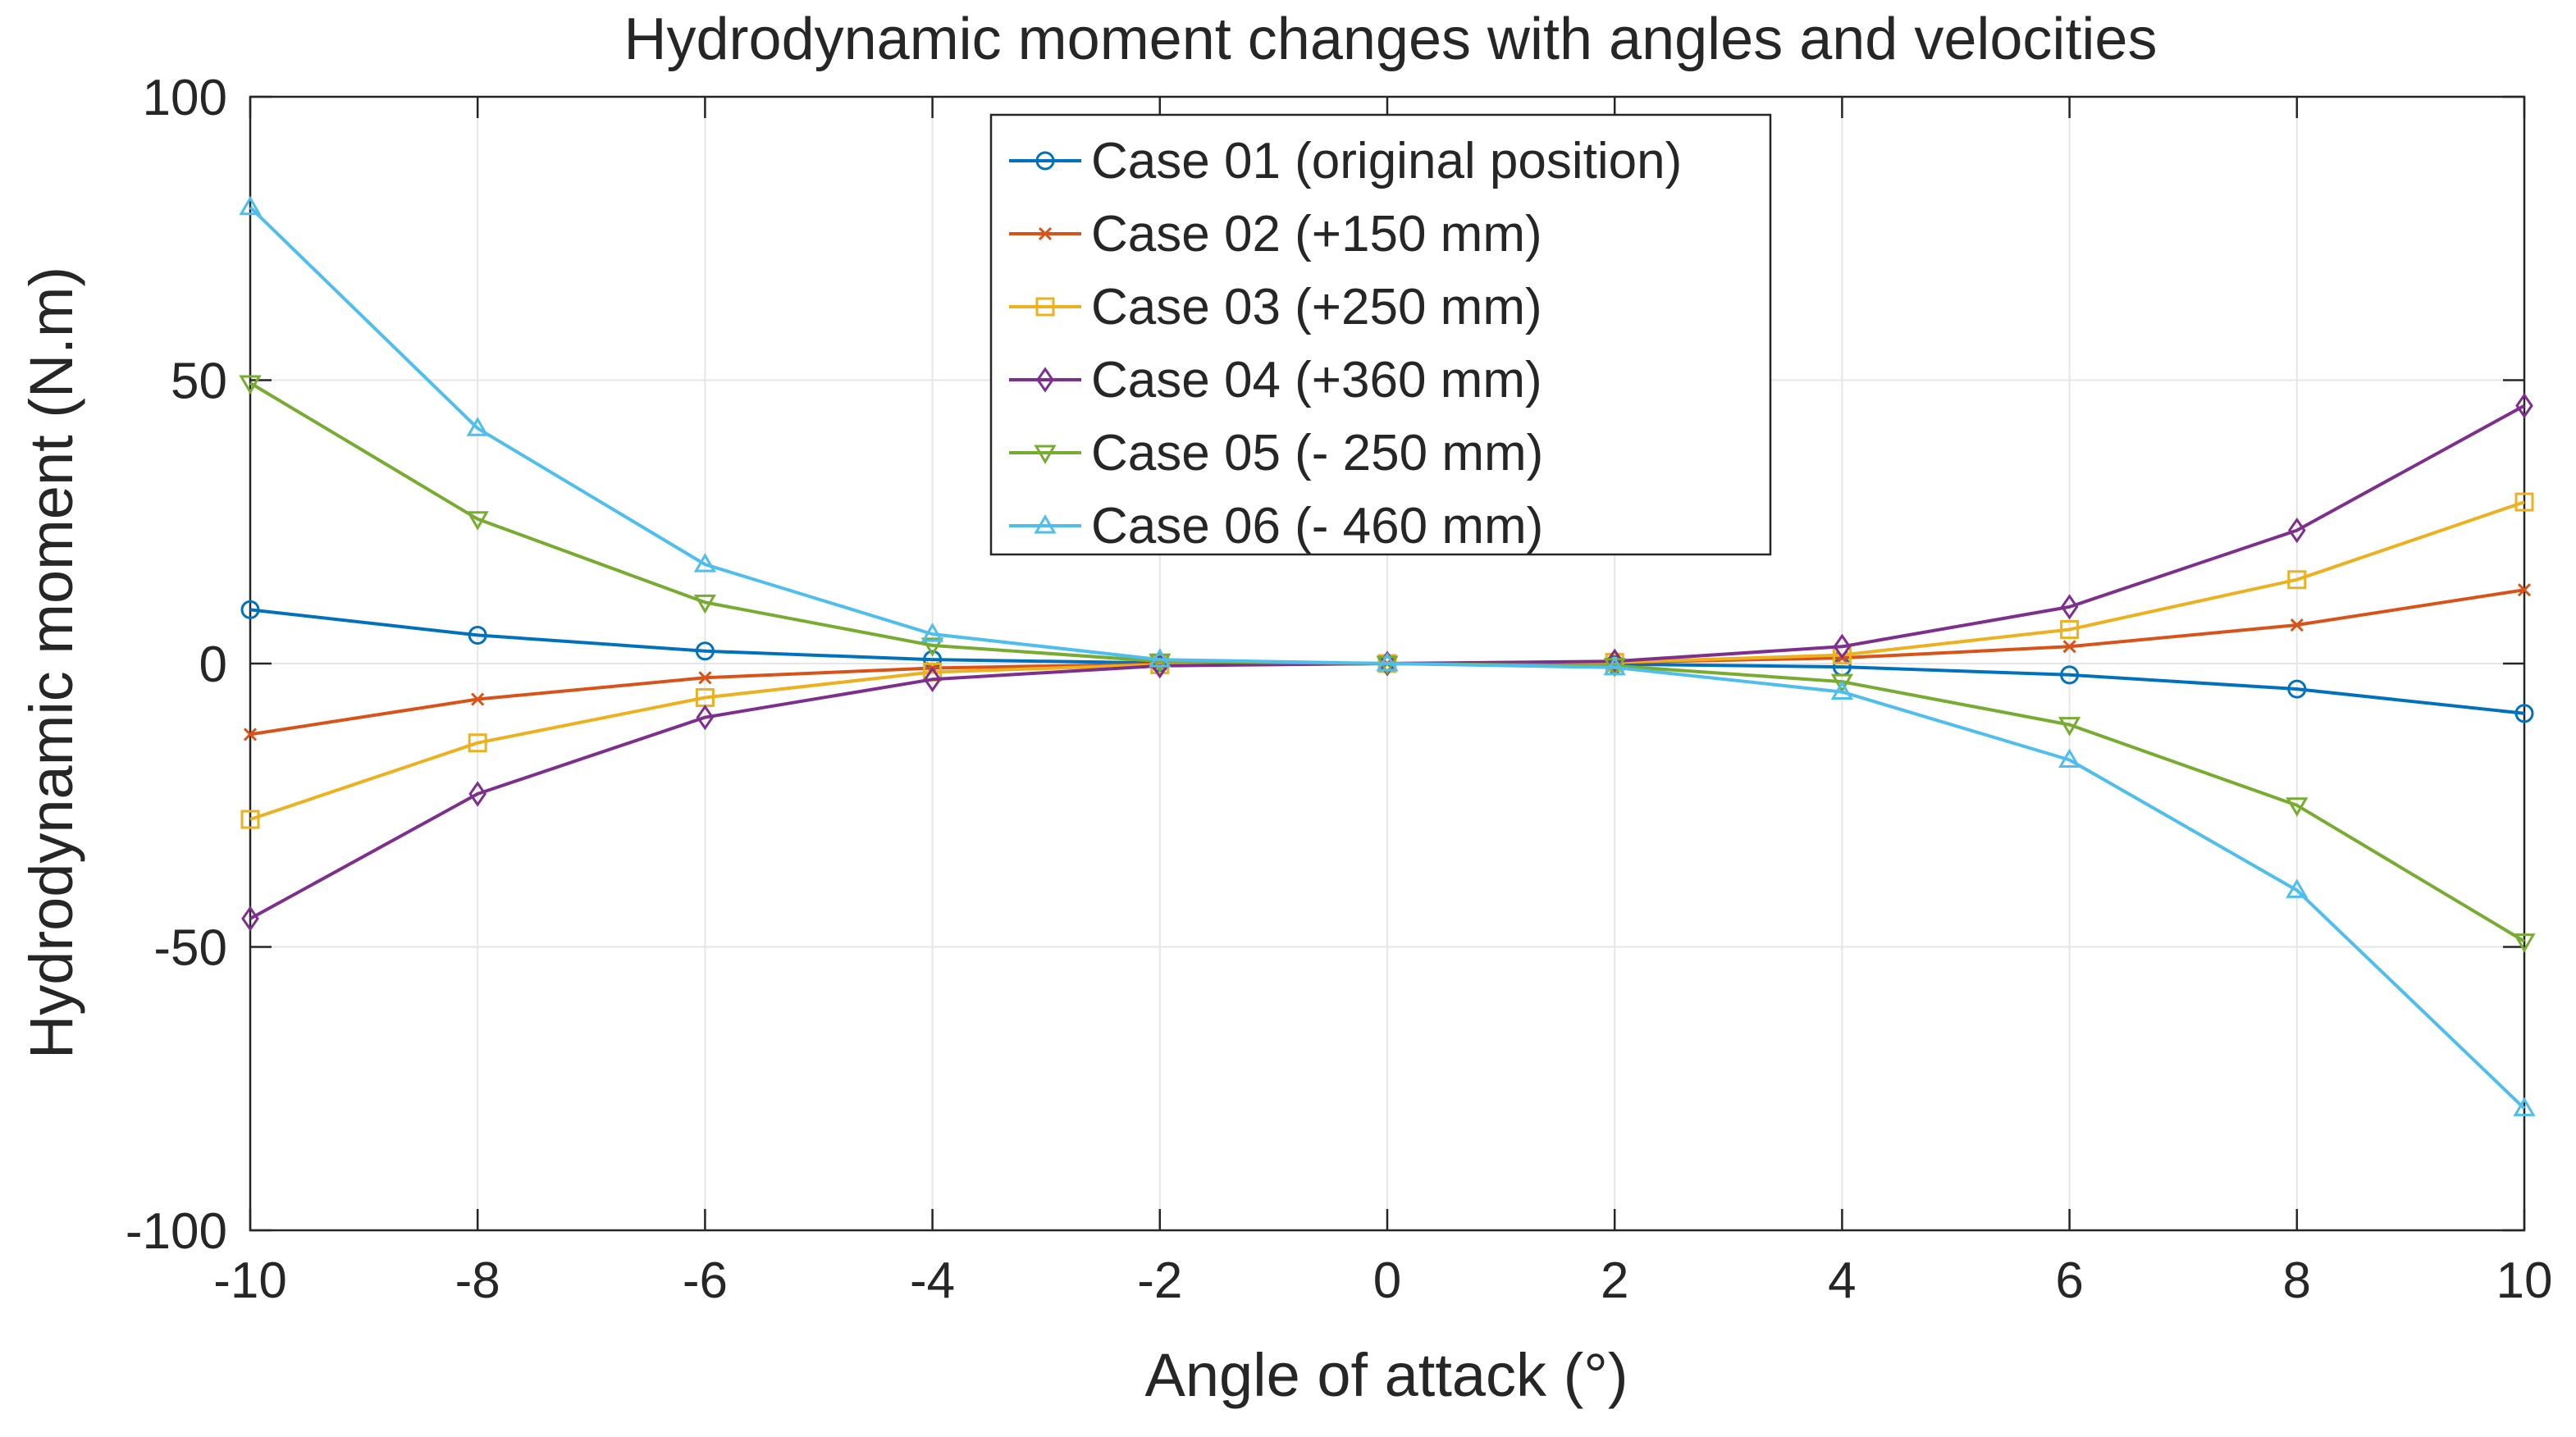  I want to click on x-tick-label: -4, so click(933, 1280).